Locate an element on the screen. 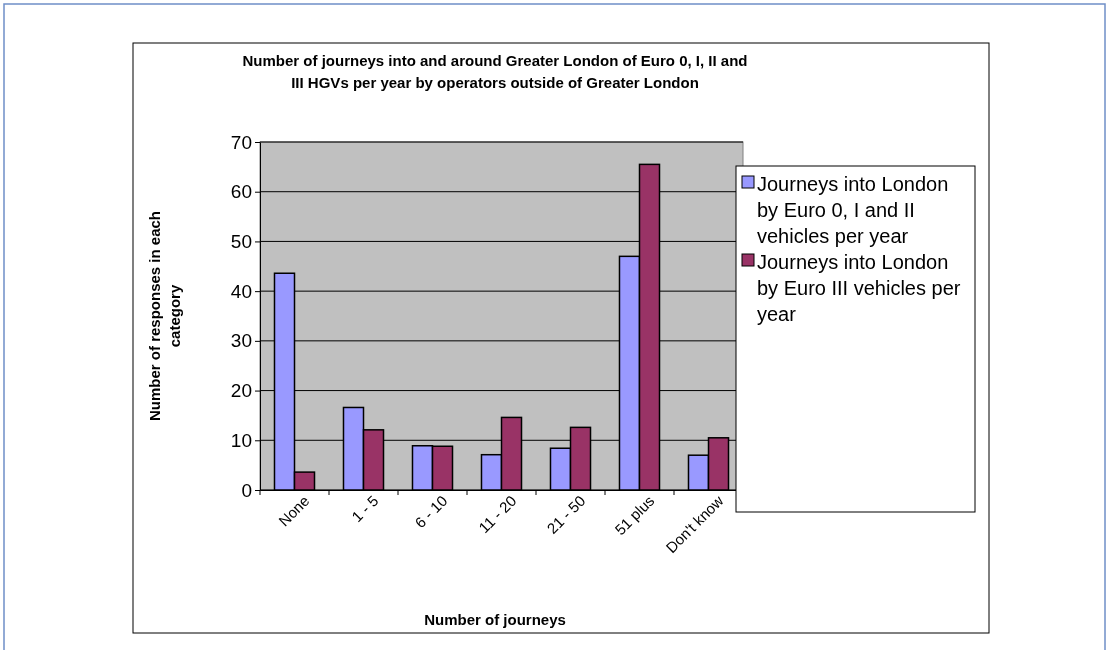 The height and width of the screenshot is (650, 1111). x-axis-title: Number of journeys is located at coordinates (495, 619).